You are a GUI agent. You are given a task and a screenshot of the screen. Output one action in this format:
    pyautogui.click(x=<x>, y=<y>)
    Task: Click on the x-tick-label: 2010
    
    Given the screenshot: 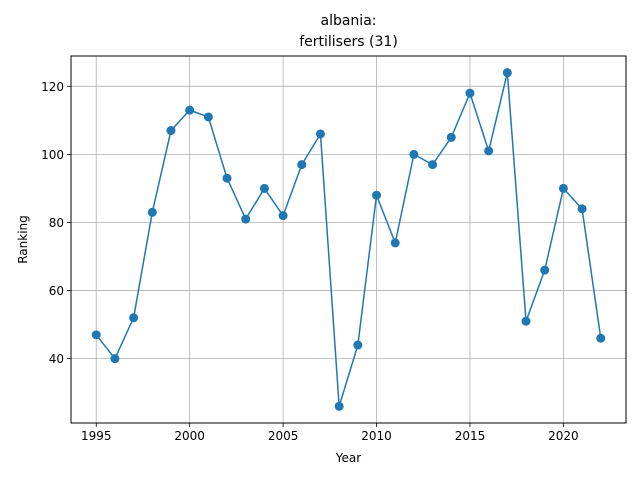 What is the action you would take?
    pyautogui.click(x=376, y=436)
    